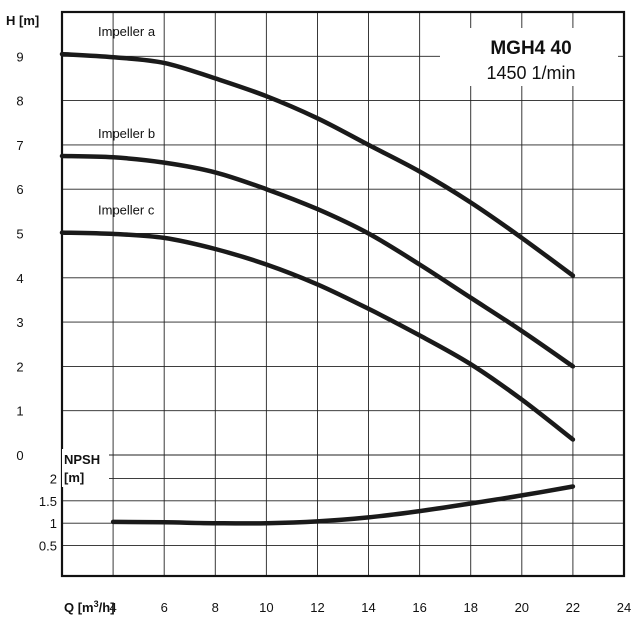 The width and height of the screenshot is (635, 623). What do you see at coordinates (53, 478) in the screenshot?
I see `y-tick-label-npsh: 2` at bounding box center [53, 478].